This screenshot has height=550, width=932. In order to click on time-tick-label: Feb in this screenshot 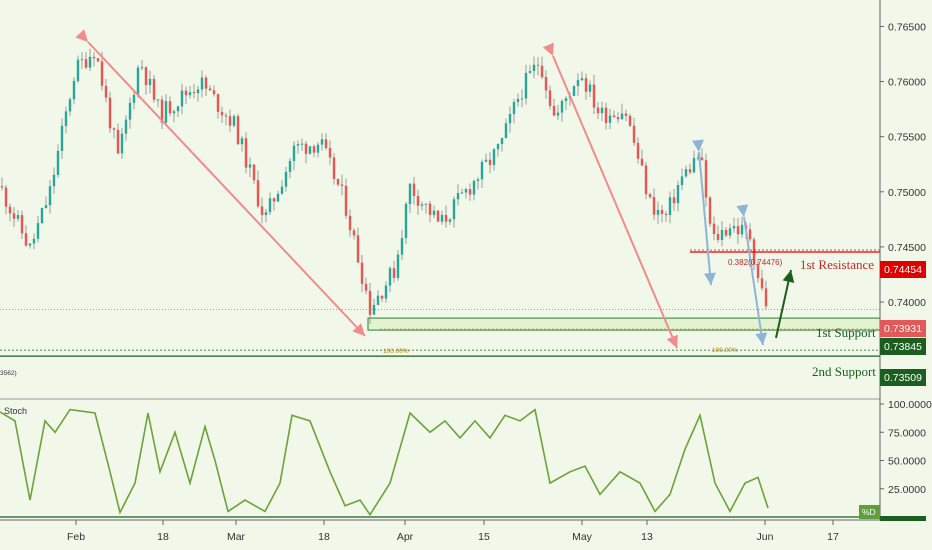, I will do `click(76, 537)`.